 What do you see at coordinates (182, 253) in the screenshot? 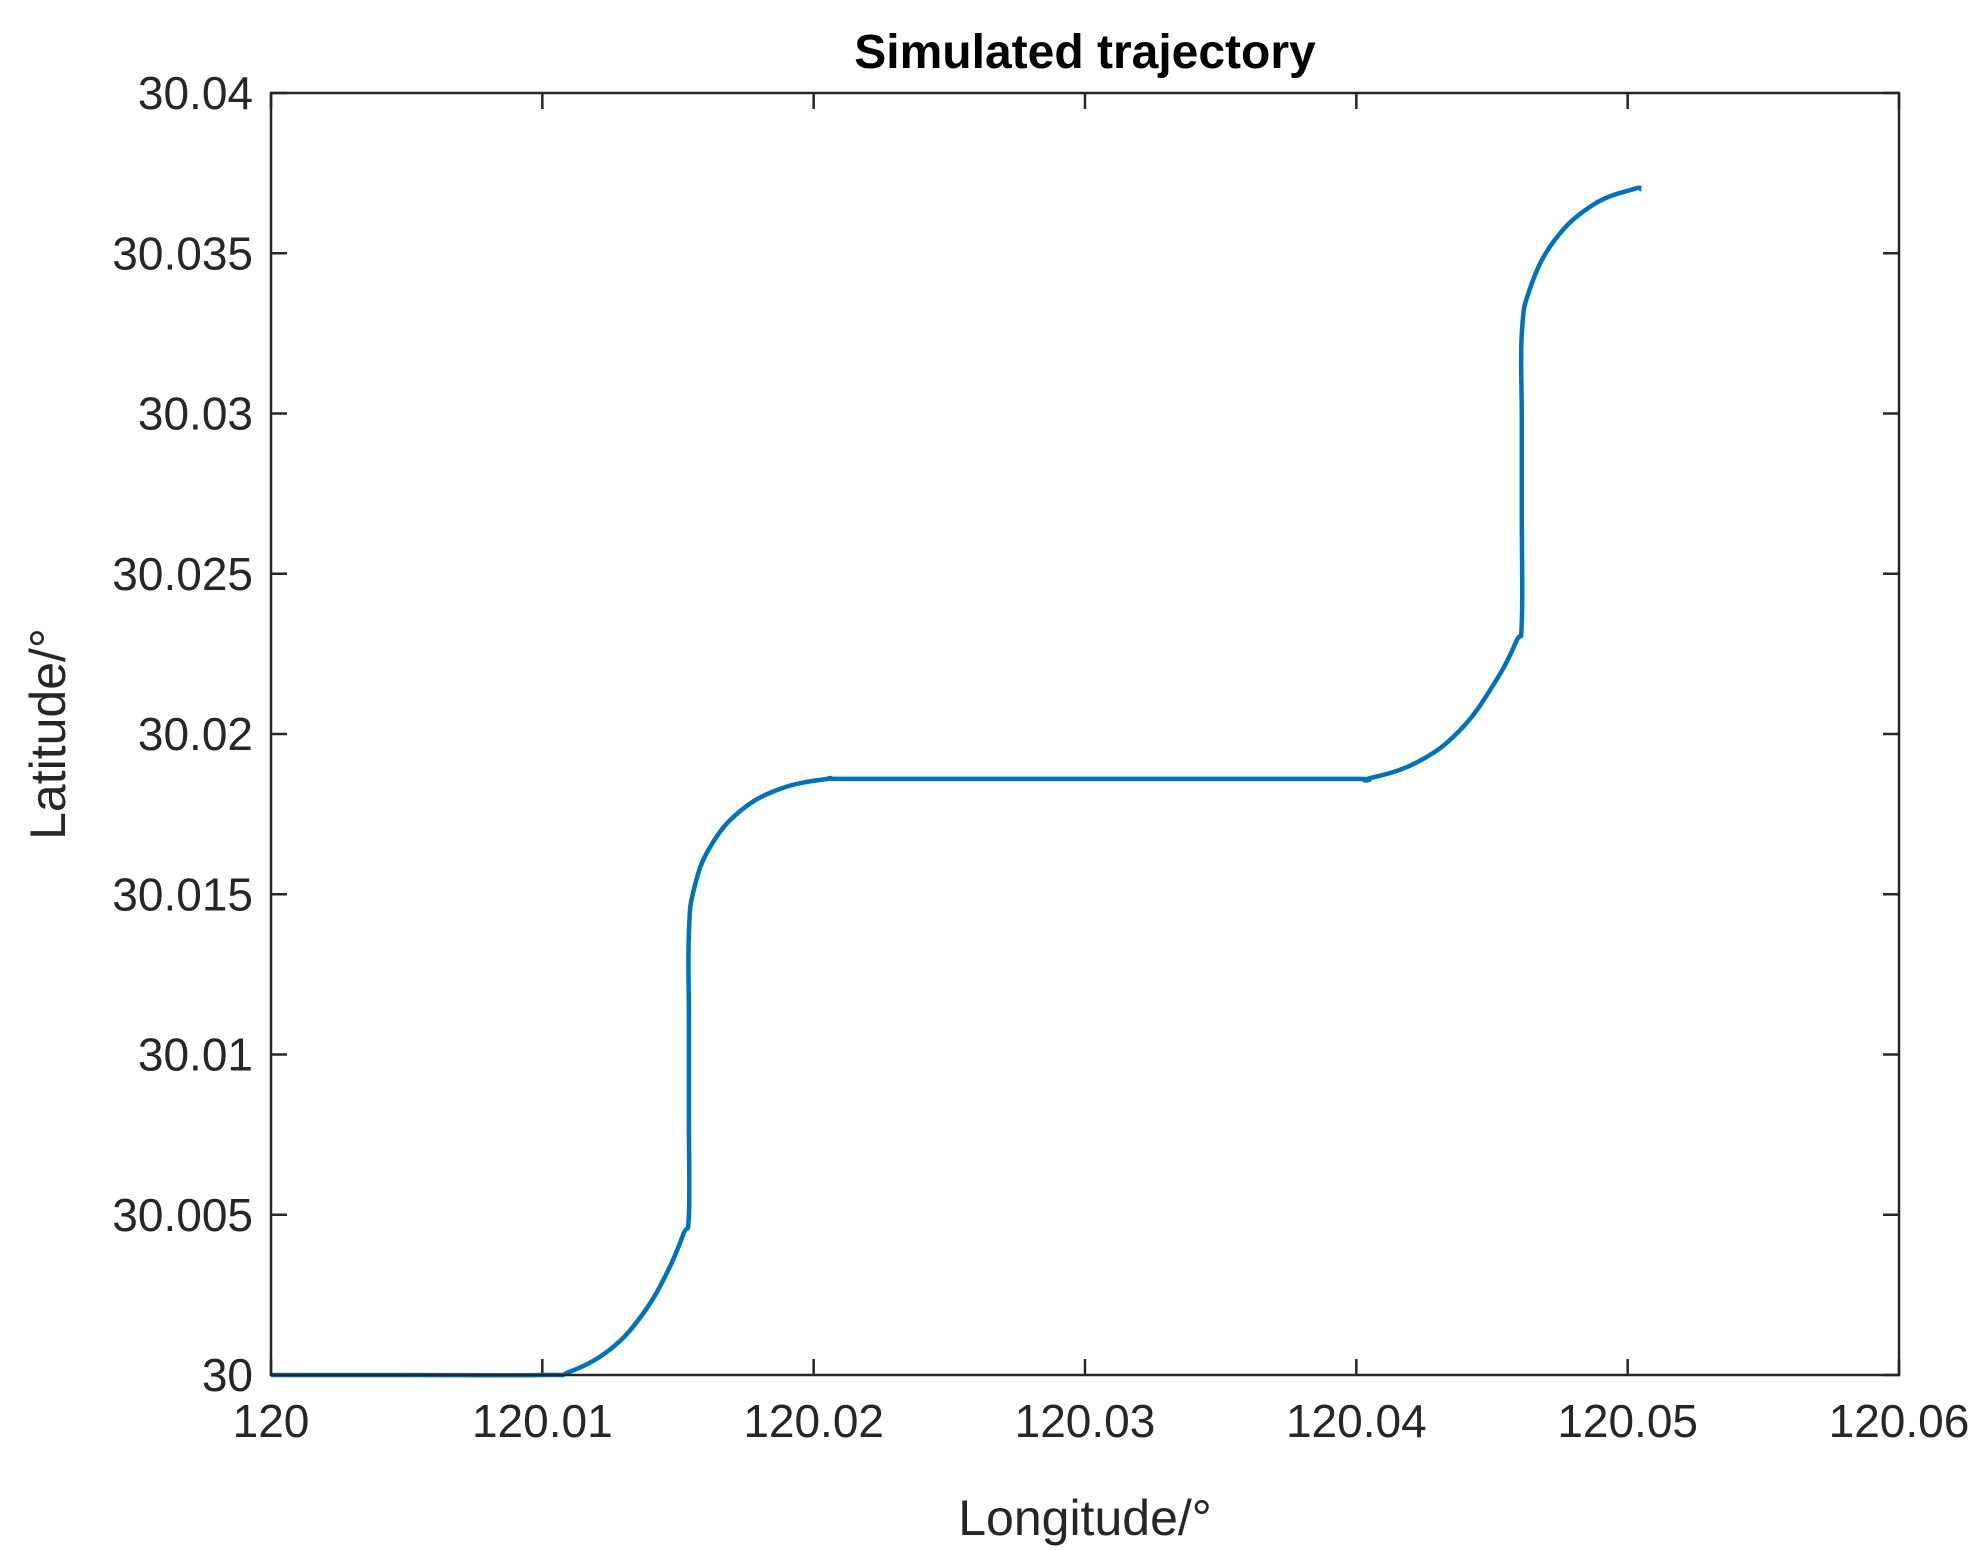
I see `y-tick-label: 30.035` at bounding box center [182, 253].